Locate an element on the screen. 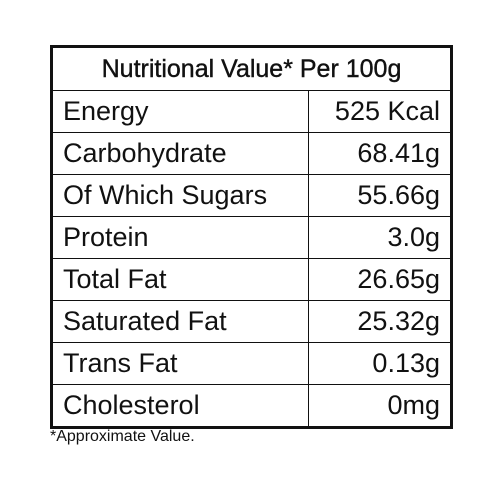 This screenshot has height=500, width=500. table-row: Total Fat 26.65g is located at coordinates (251, 279).